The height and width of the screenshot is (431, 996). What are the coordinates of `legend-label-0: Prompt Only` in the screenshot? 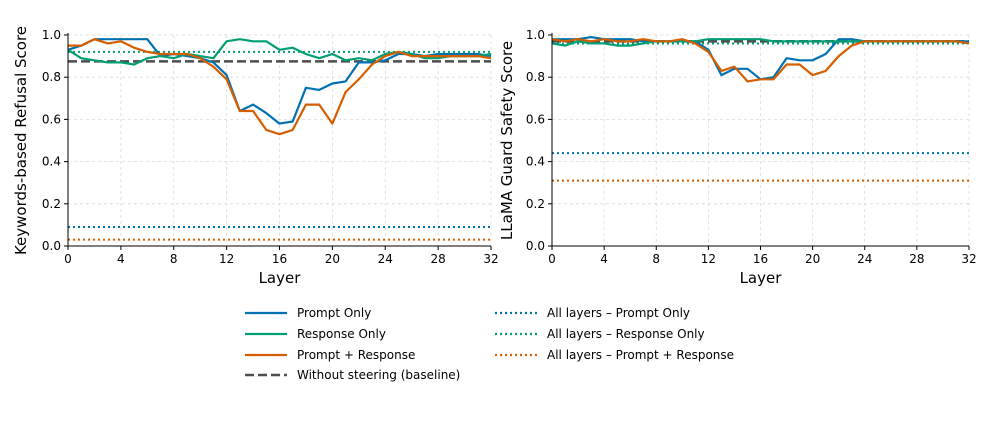 It's located at (334, 313).